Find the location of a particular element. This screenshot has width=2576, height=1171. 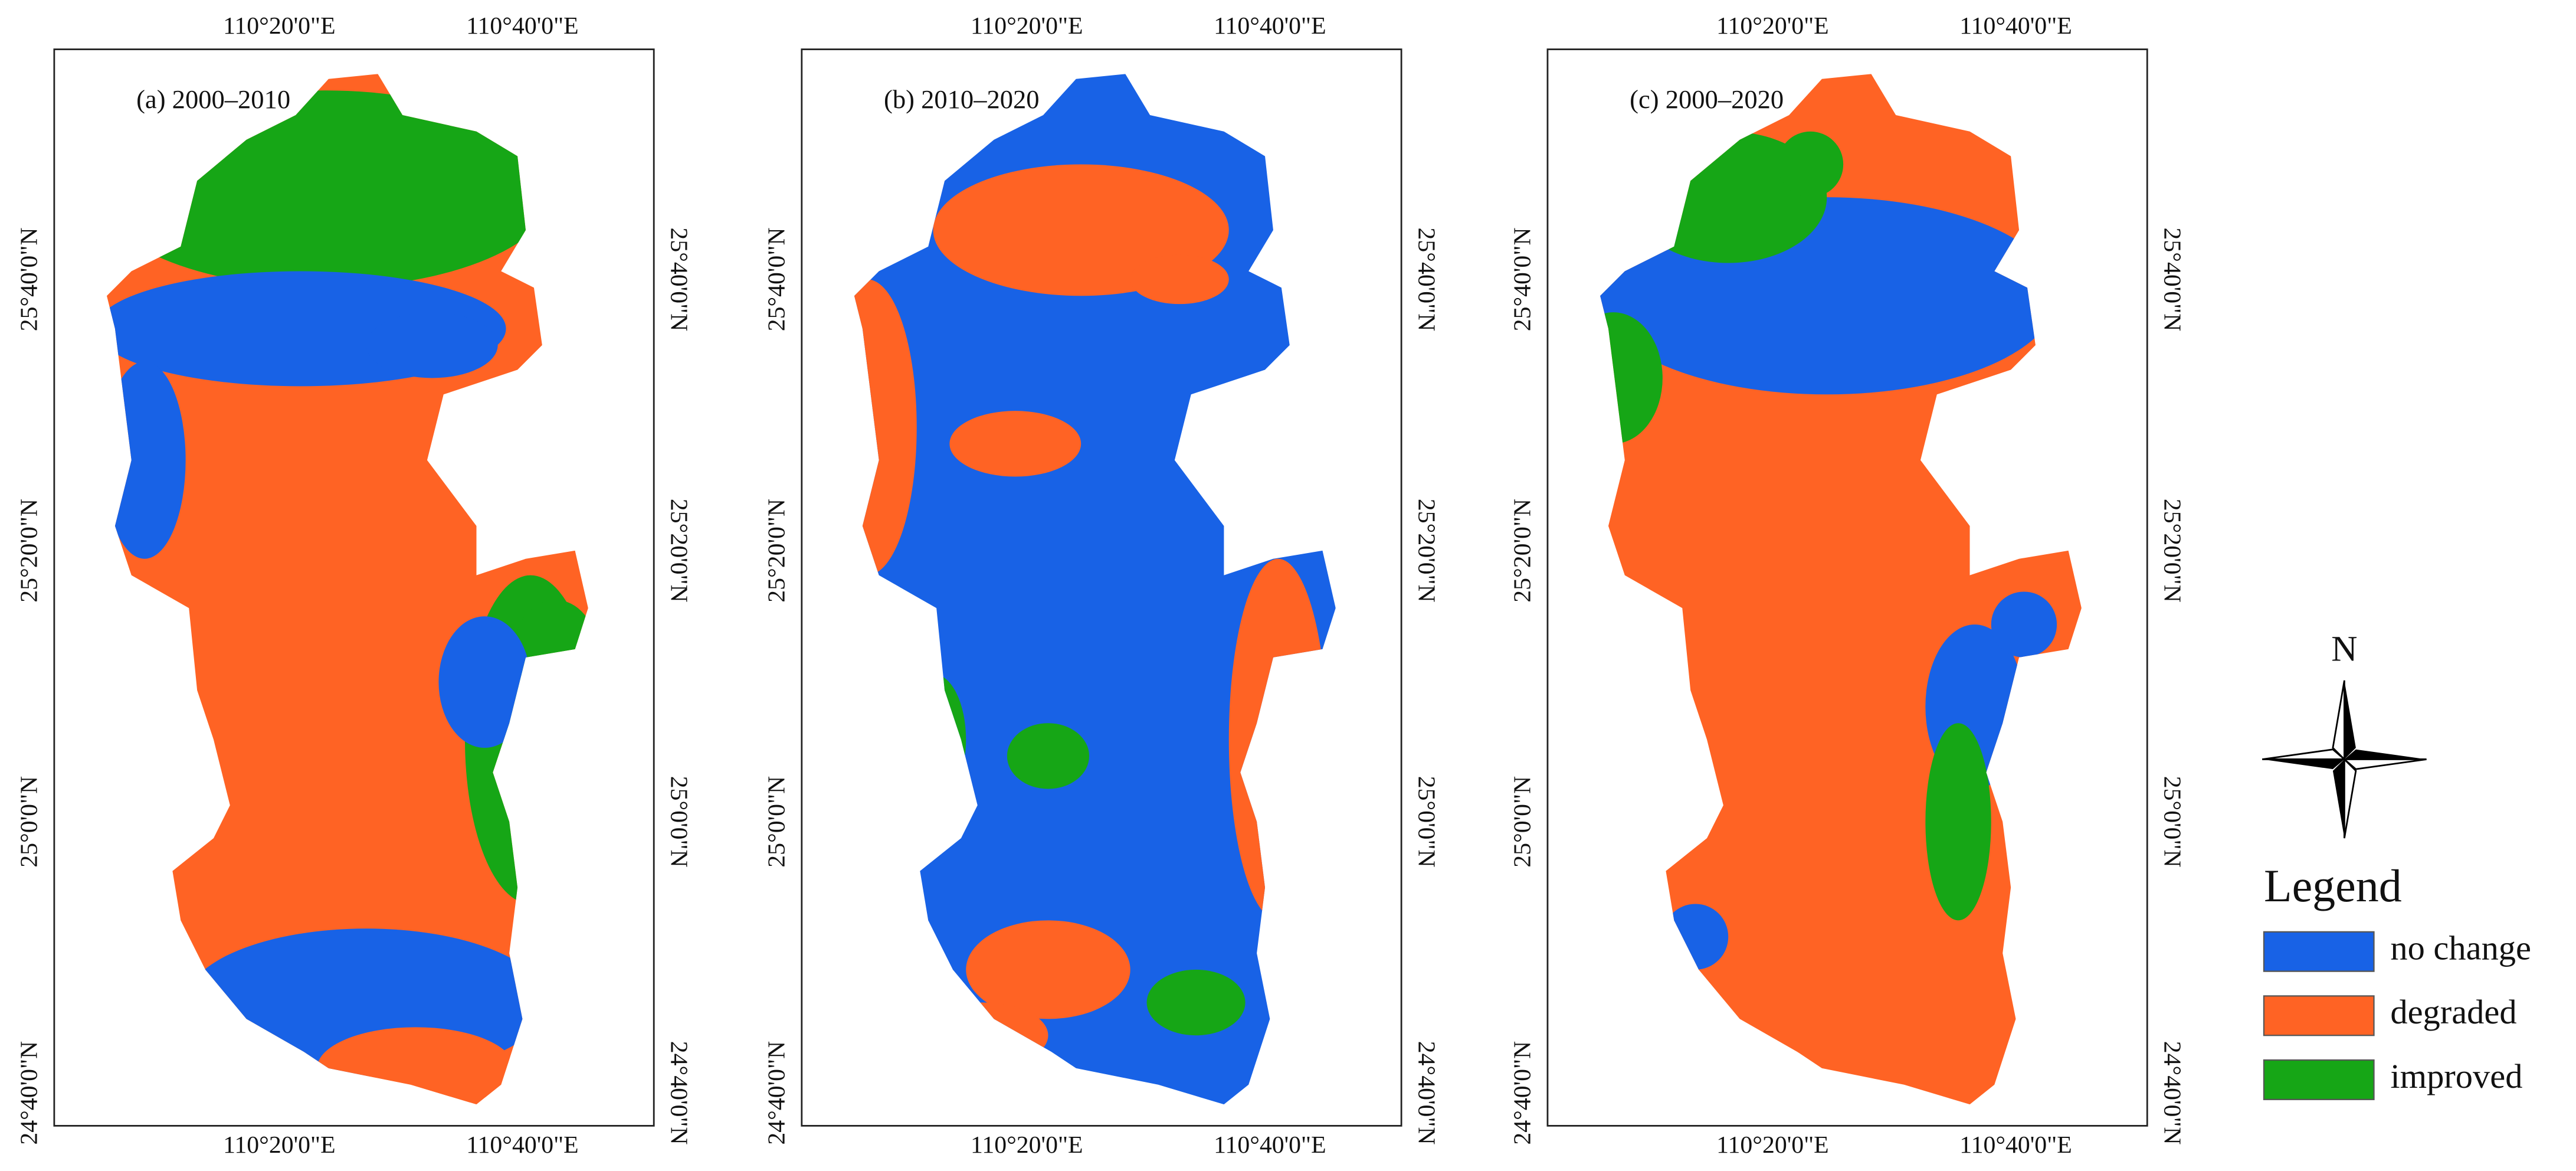

panel-title: (a) 2000–2010 is located at coordinates (213, 99).